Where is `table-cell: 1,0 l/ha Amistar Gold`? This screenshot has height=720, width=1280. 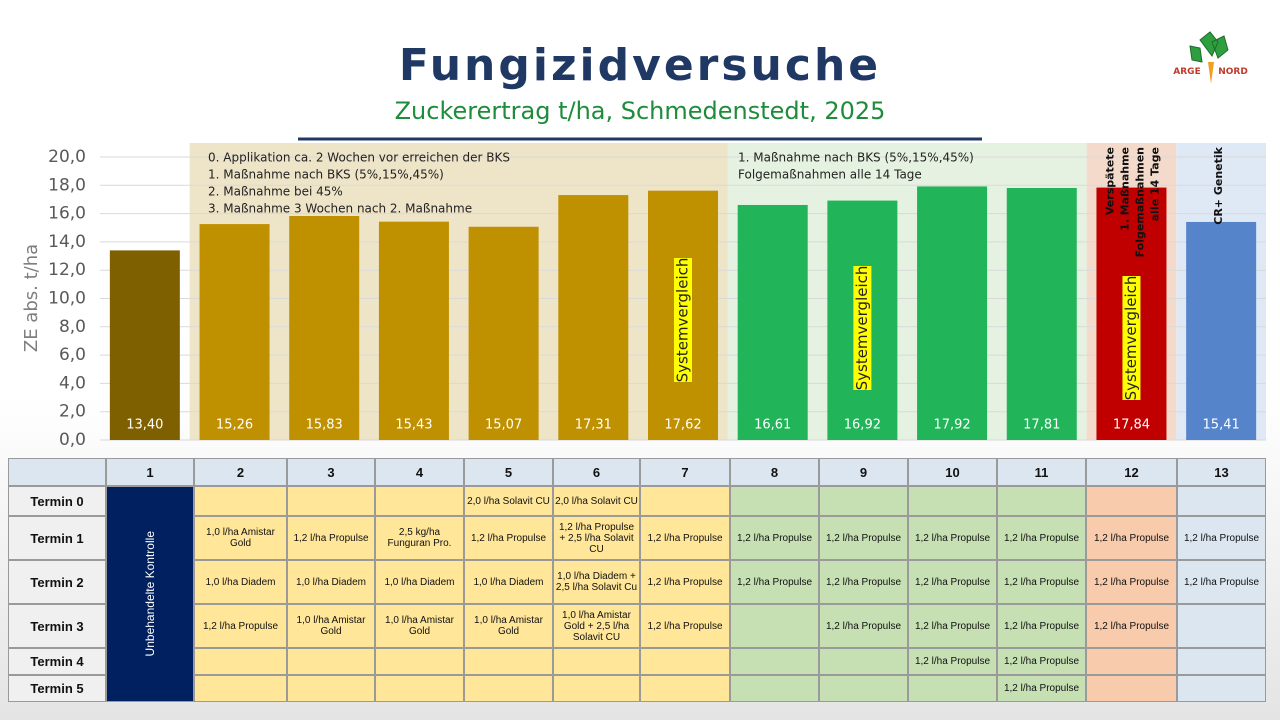 table-cell: 1,0 l/ha Amistar Gold is located at coordinates (419, 626).